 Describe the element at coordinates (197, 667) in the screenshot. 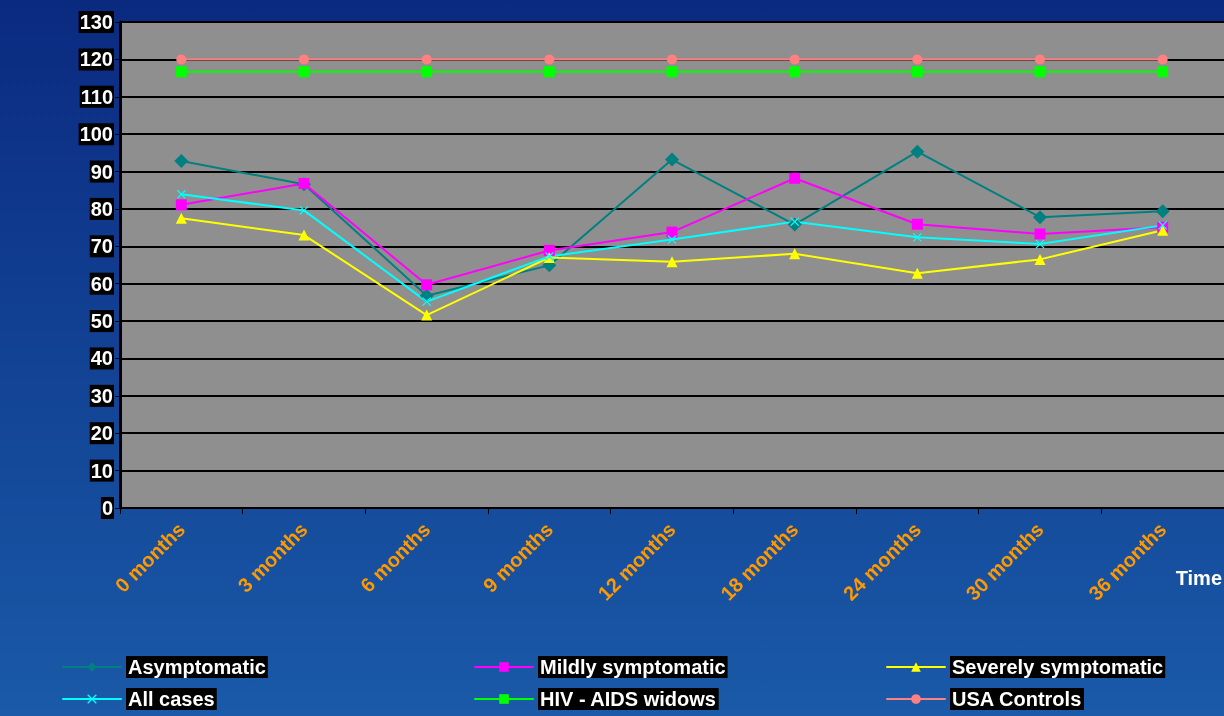

I see `legend-label: Asymptomatic` at that location.